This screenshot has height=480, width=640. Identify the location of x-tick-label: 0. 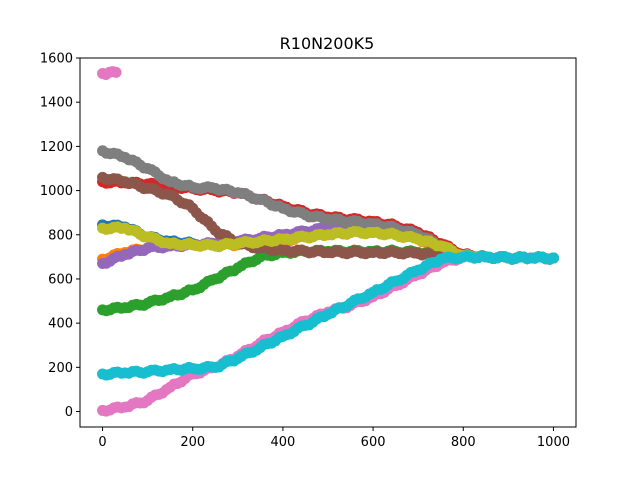
(102, 442).